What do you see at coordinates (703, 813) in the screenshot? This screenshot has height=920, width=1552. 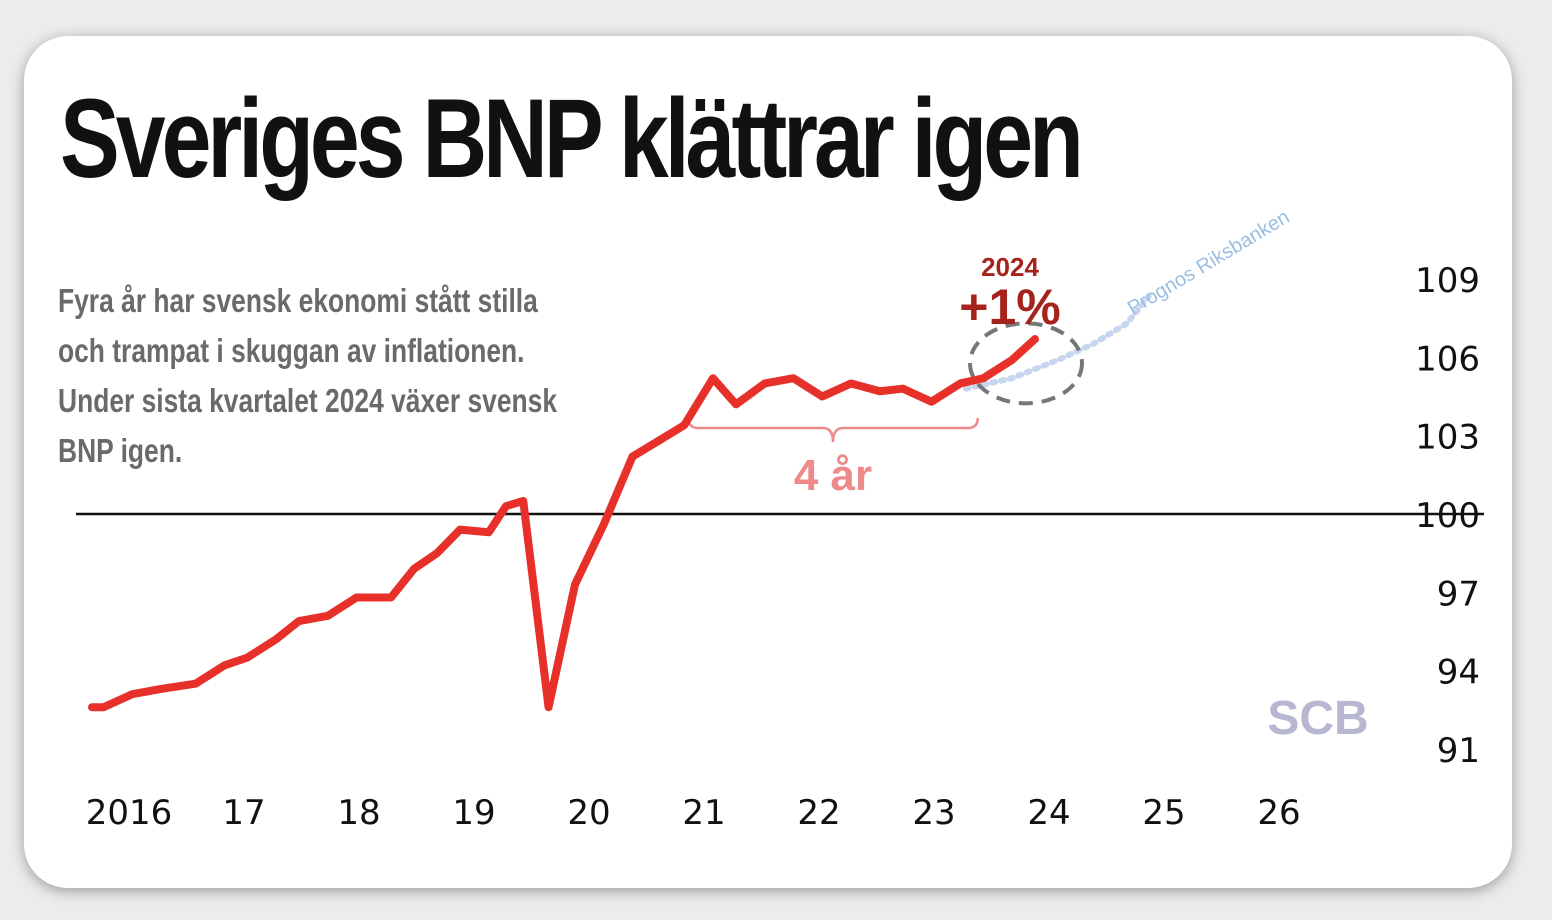 I see `x-tick-label: 21` at bounding box center [703, 813].